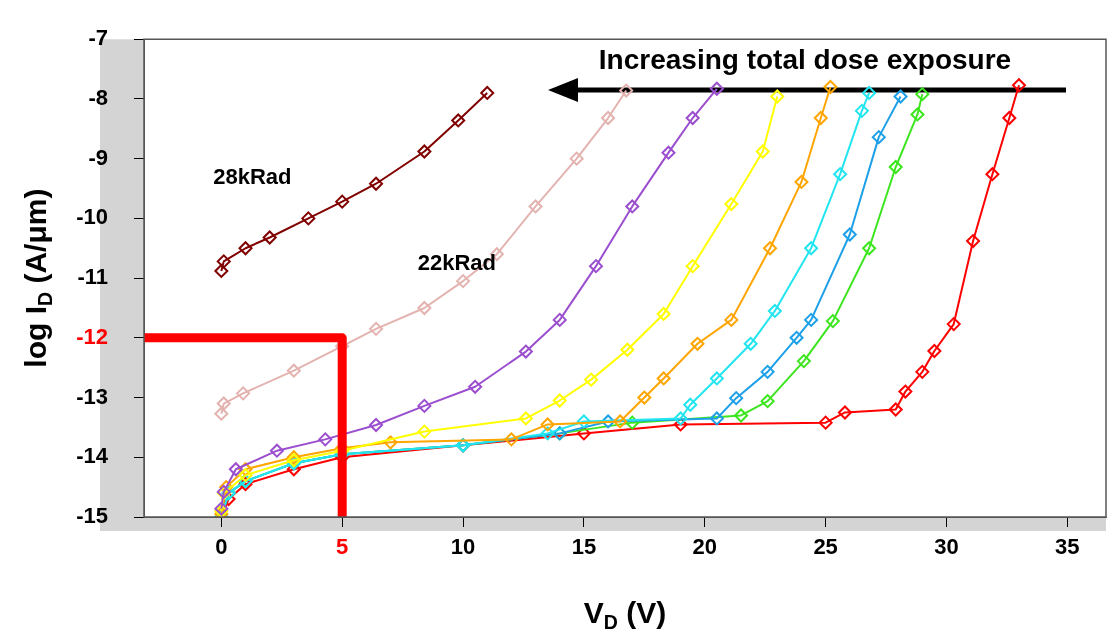 Image resolution: width=1114 pixels, height=637 pixels. I want to click on y-tick-label: -13, so click(92, 396).